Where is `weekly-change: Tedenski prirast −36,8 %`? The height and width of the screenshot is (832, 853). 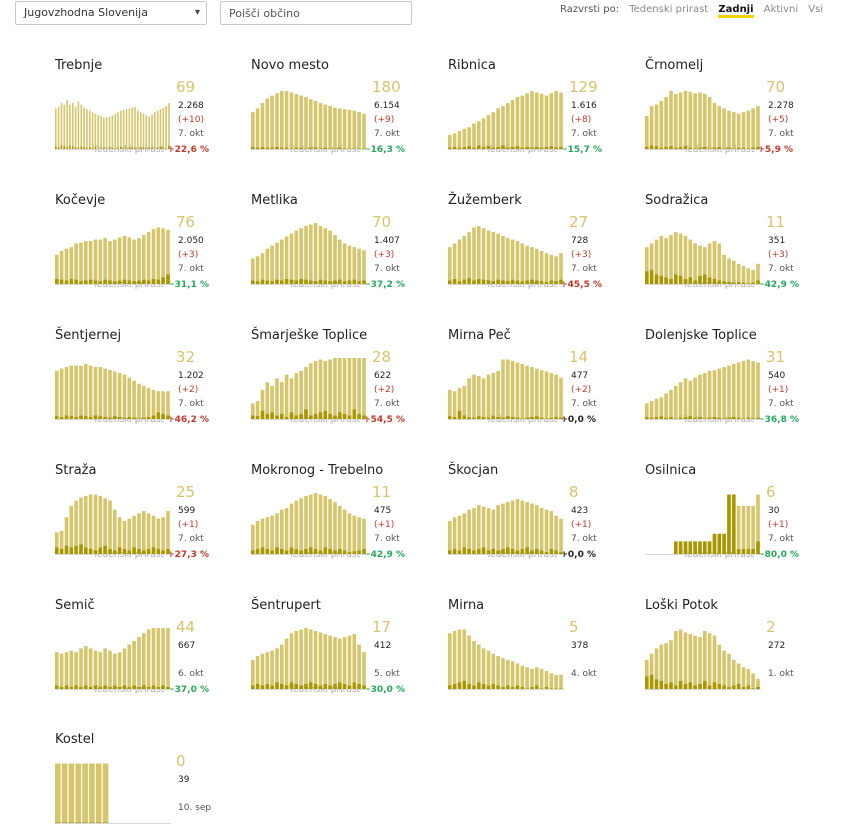 weekly-change: Tedenski prirast −36,8 % is located at coordinates (741, 420).